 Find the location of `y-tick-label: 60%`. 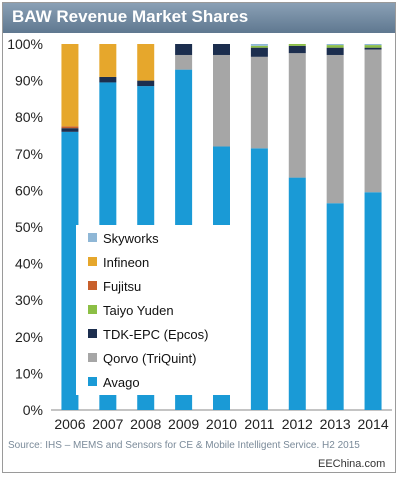

y-tick-label: 60% is located at coordinates (29, 190).